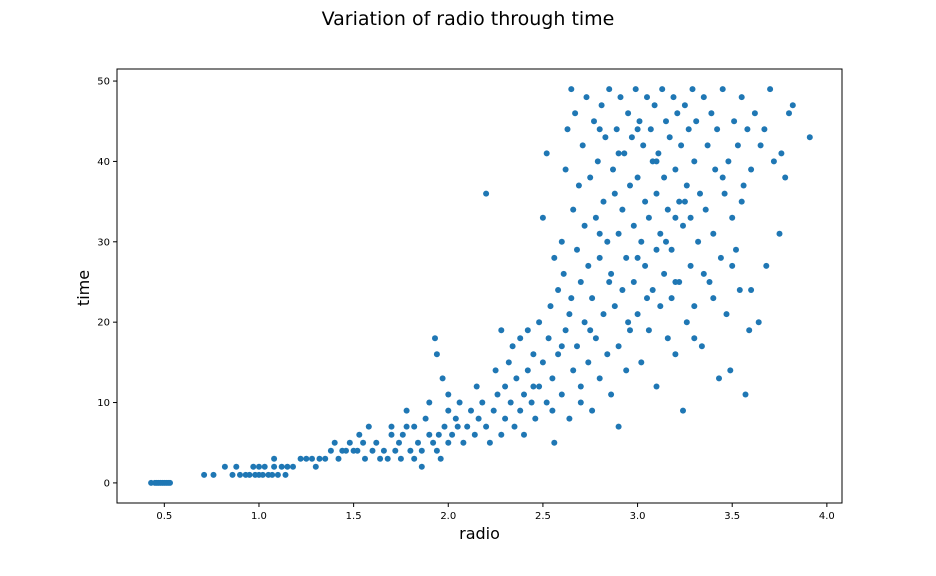 The image size is (936, 576). Describe the element at coordinates (495, 512) in the screenshot. I see `x-axis-ticks: 0.5 1.0 1.5 2.0 2.5 3.0 3.5 4.0` at that location.